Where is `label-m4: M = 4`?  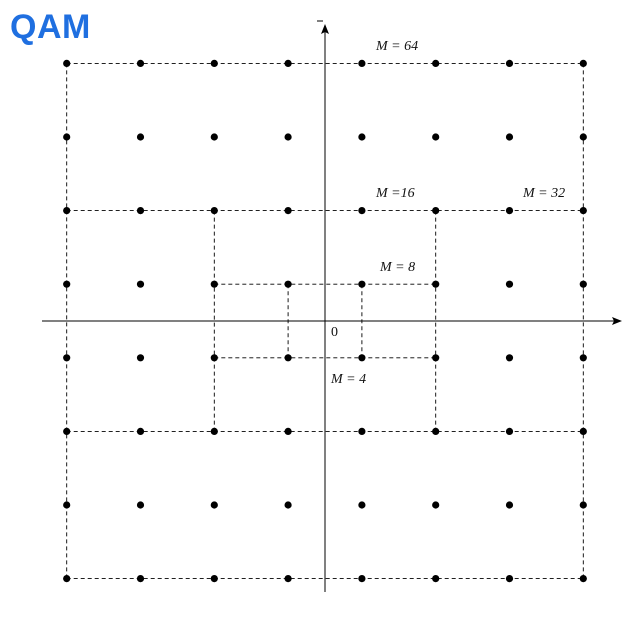
label-m4: M = 4 is located at coordinates (348, 379).